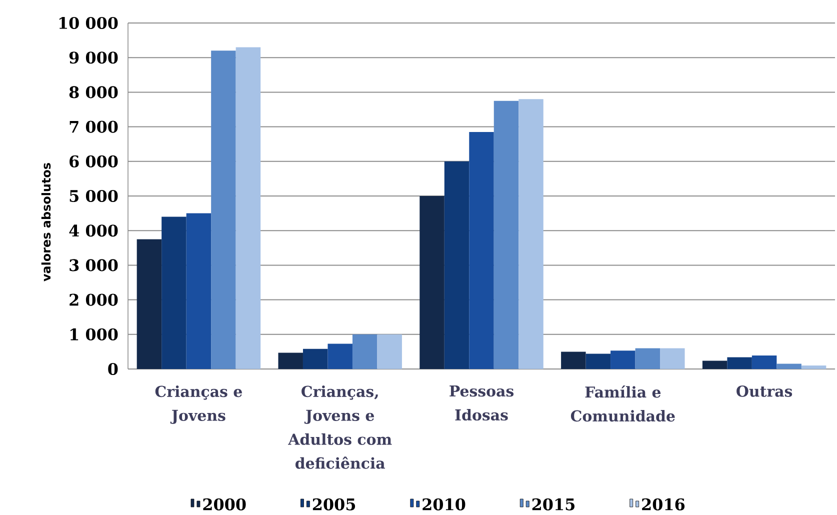 The image size is (837, 515). Describe the element at coordinates (764, 391) in the screenshot. I see `x-tick-label: Outras` at that location.